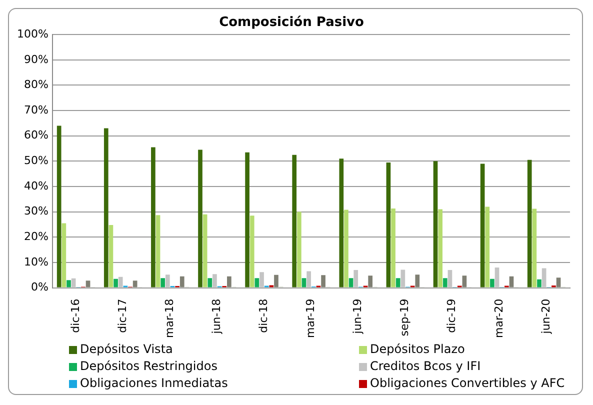 The width and height of the screenshot is (593, 405). What do you see at coordinates (425, 366) in the screenshot?
I see `legend-label: Creditos Bcos y IFI` at bounding box center [425, 366].